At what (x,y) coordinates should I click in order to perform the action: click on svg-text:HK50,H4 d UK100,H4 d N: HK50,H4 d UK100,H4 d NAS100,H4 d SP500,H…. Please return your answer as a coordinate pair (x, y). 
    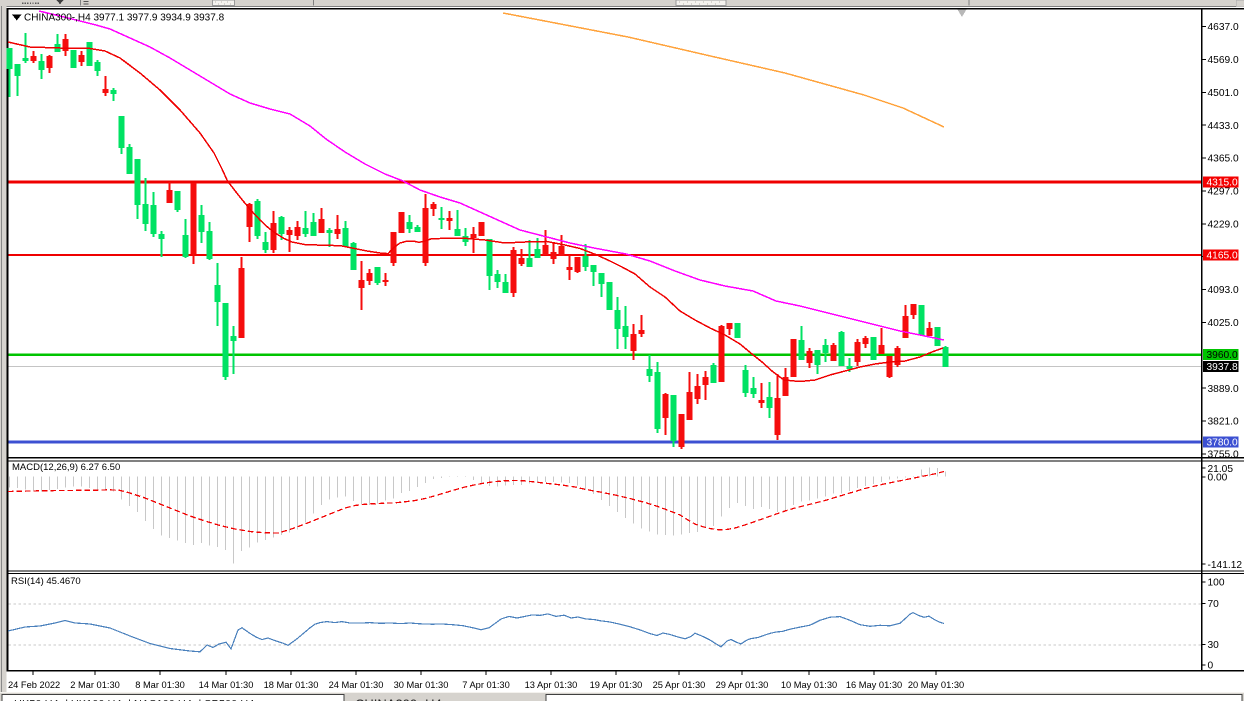
    Looking at the image, I should click on (134, 700).